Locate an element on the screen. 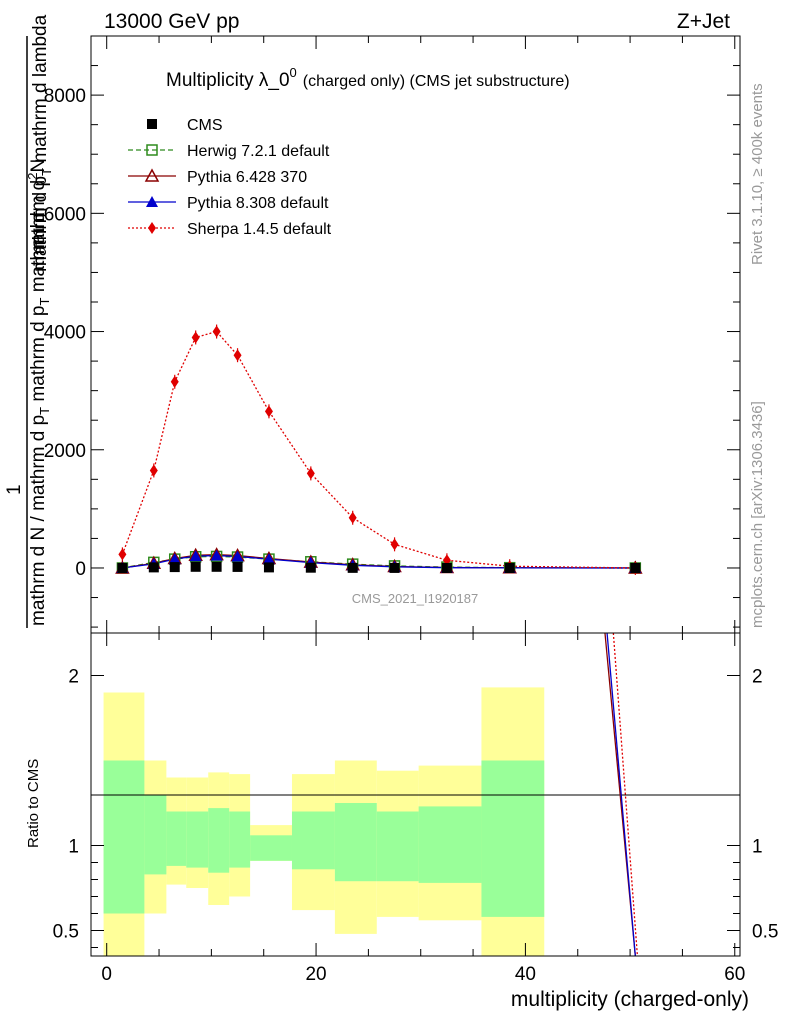  process-label: Z+Jet is located at coordinates (703, 21).